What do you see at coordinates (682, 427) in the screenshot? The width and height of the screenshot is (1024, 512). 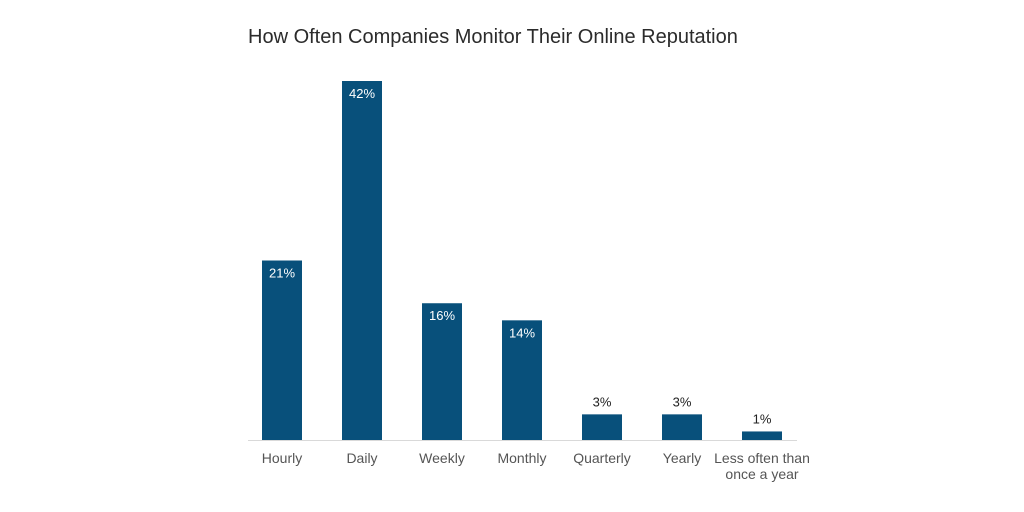 I see `bar-yearly` at bounding box center [682, 427].